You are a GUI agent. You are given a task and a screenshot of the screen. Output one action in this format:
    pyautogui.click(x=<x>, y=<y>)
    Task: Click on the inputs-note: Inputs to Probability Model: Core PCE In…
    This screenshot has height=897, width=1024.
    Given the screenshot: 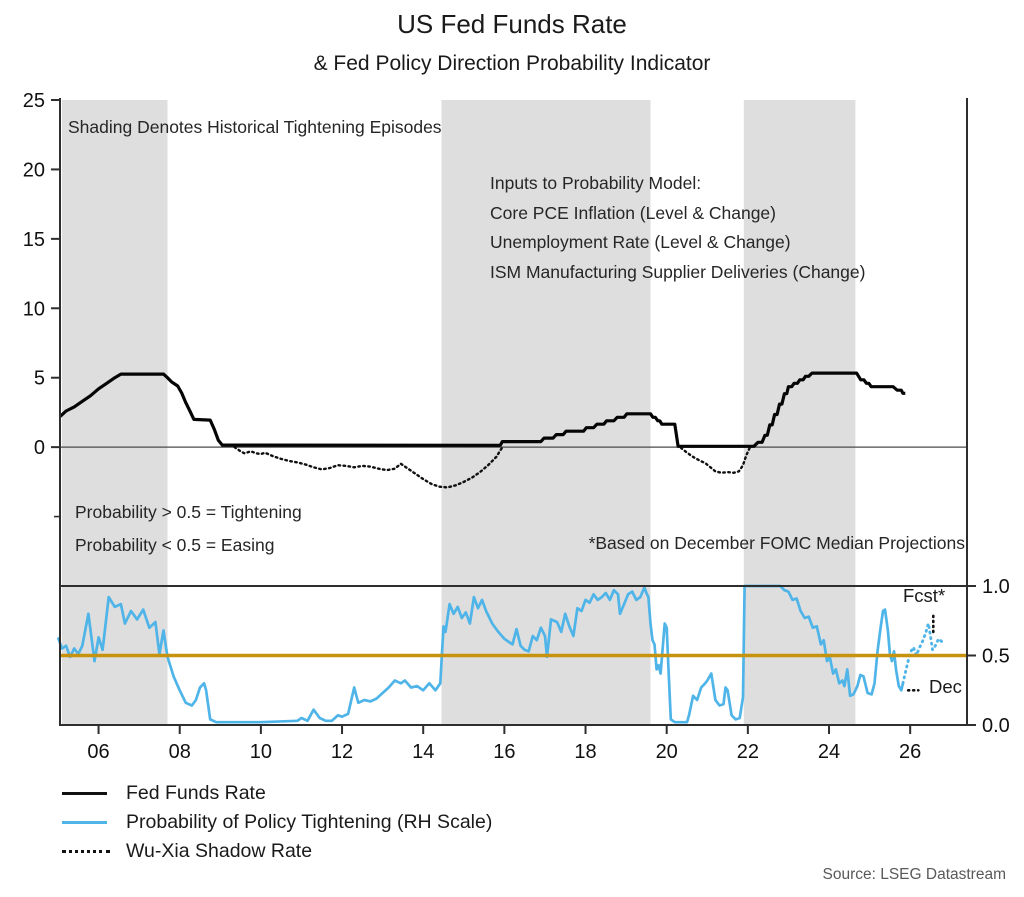 What is the action you would take?
    pyautogui.click(x=677, y=228)
    